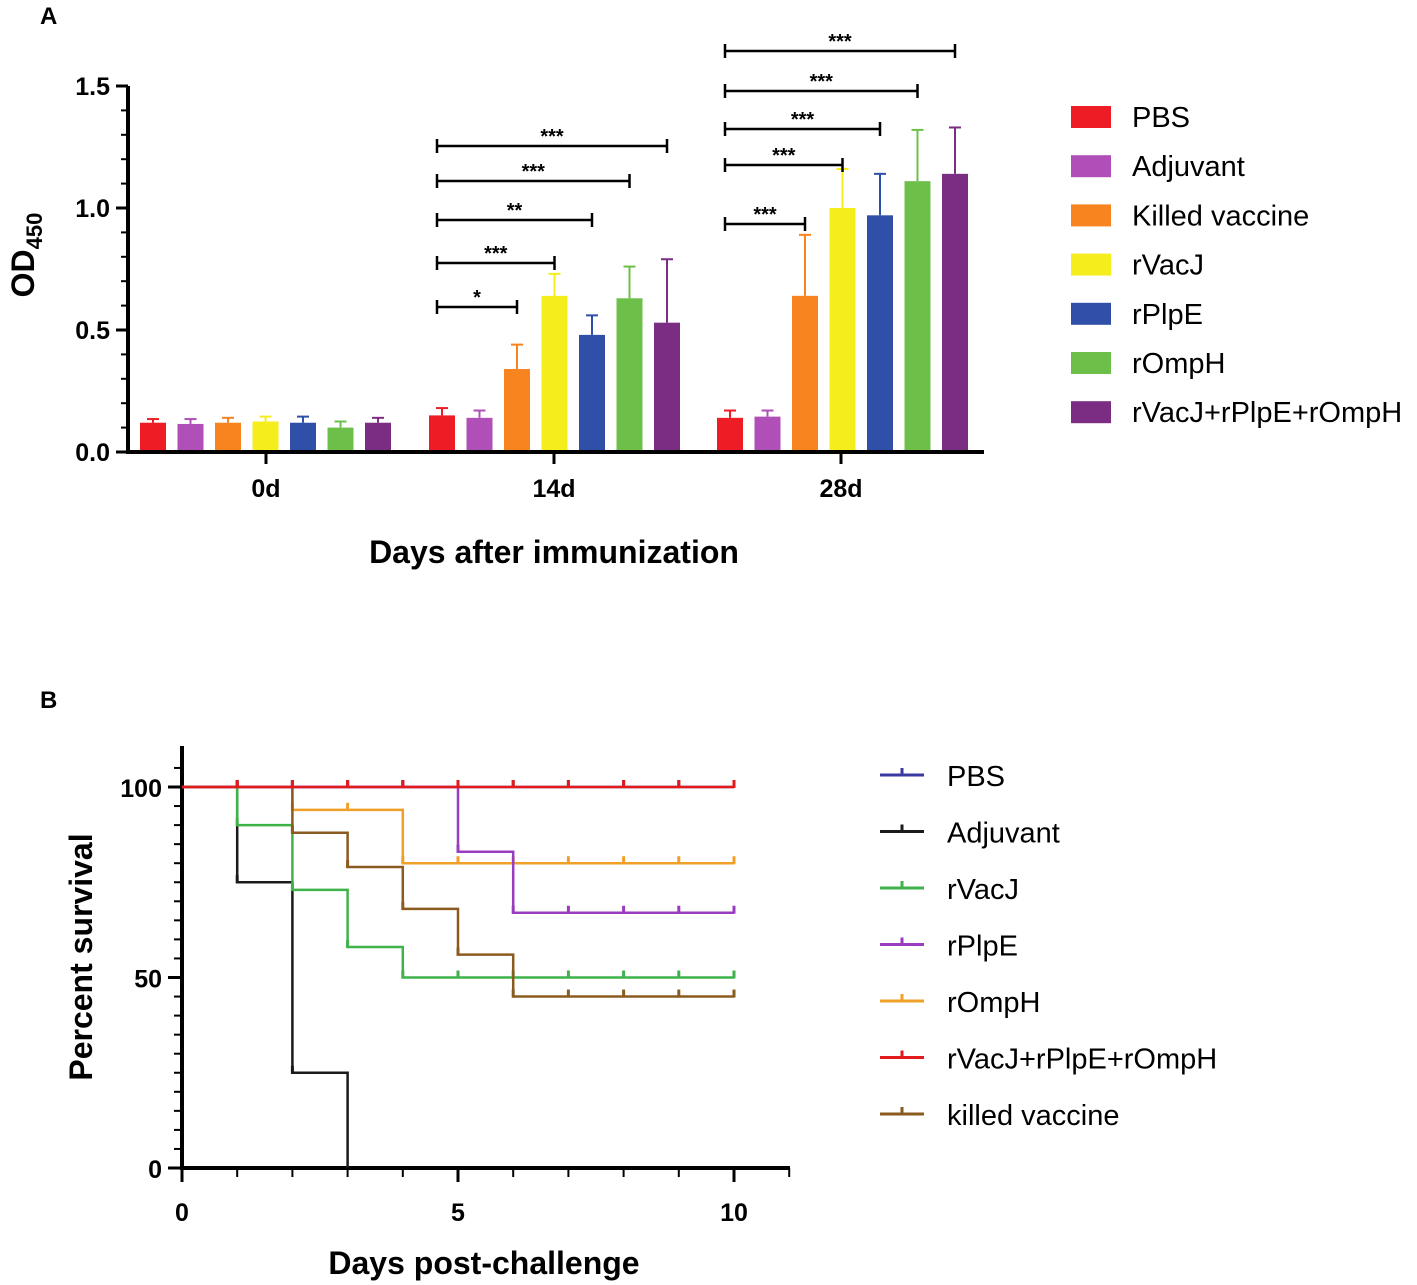  What do you see at coordinates (592, 393) in the screenshot?
I see `bar-rplpe-14d` at bounding box center [592, 393].